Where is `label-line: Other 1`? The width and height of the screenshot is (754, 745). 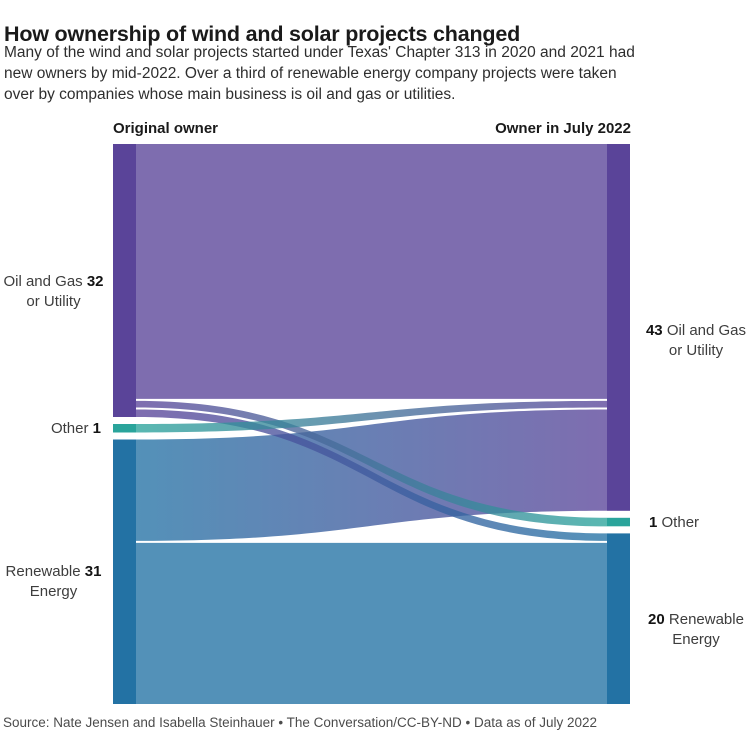
label-line: Other 1 is located at coordinates (50, 429).